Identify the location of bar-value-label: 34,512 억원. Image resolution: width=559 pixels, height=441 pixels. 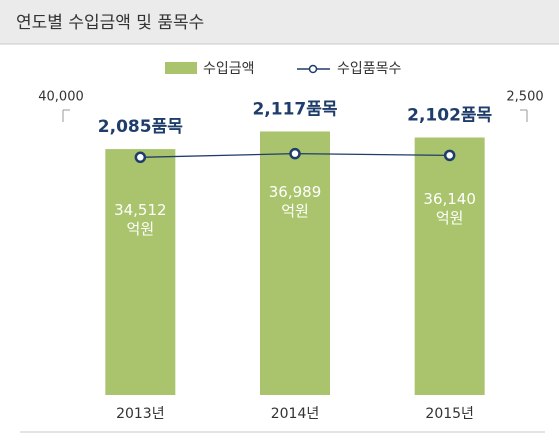
(140, 220).